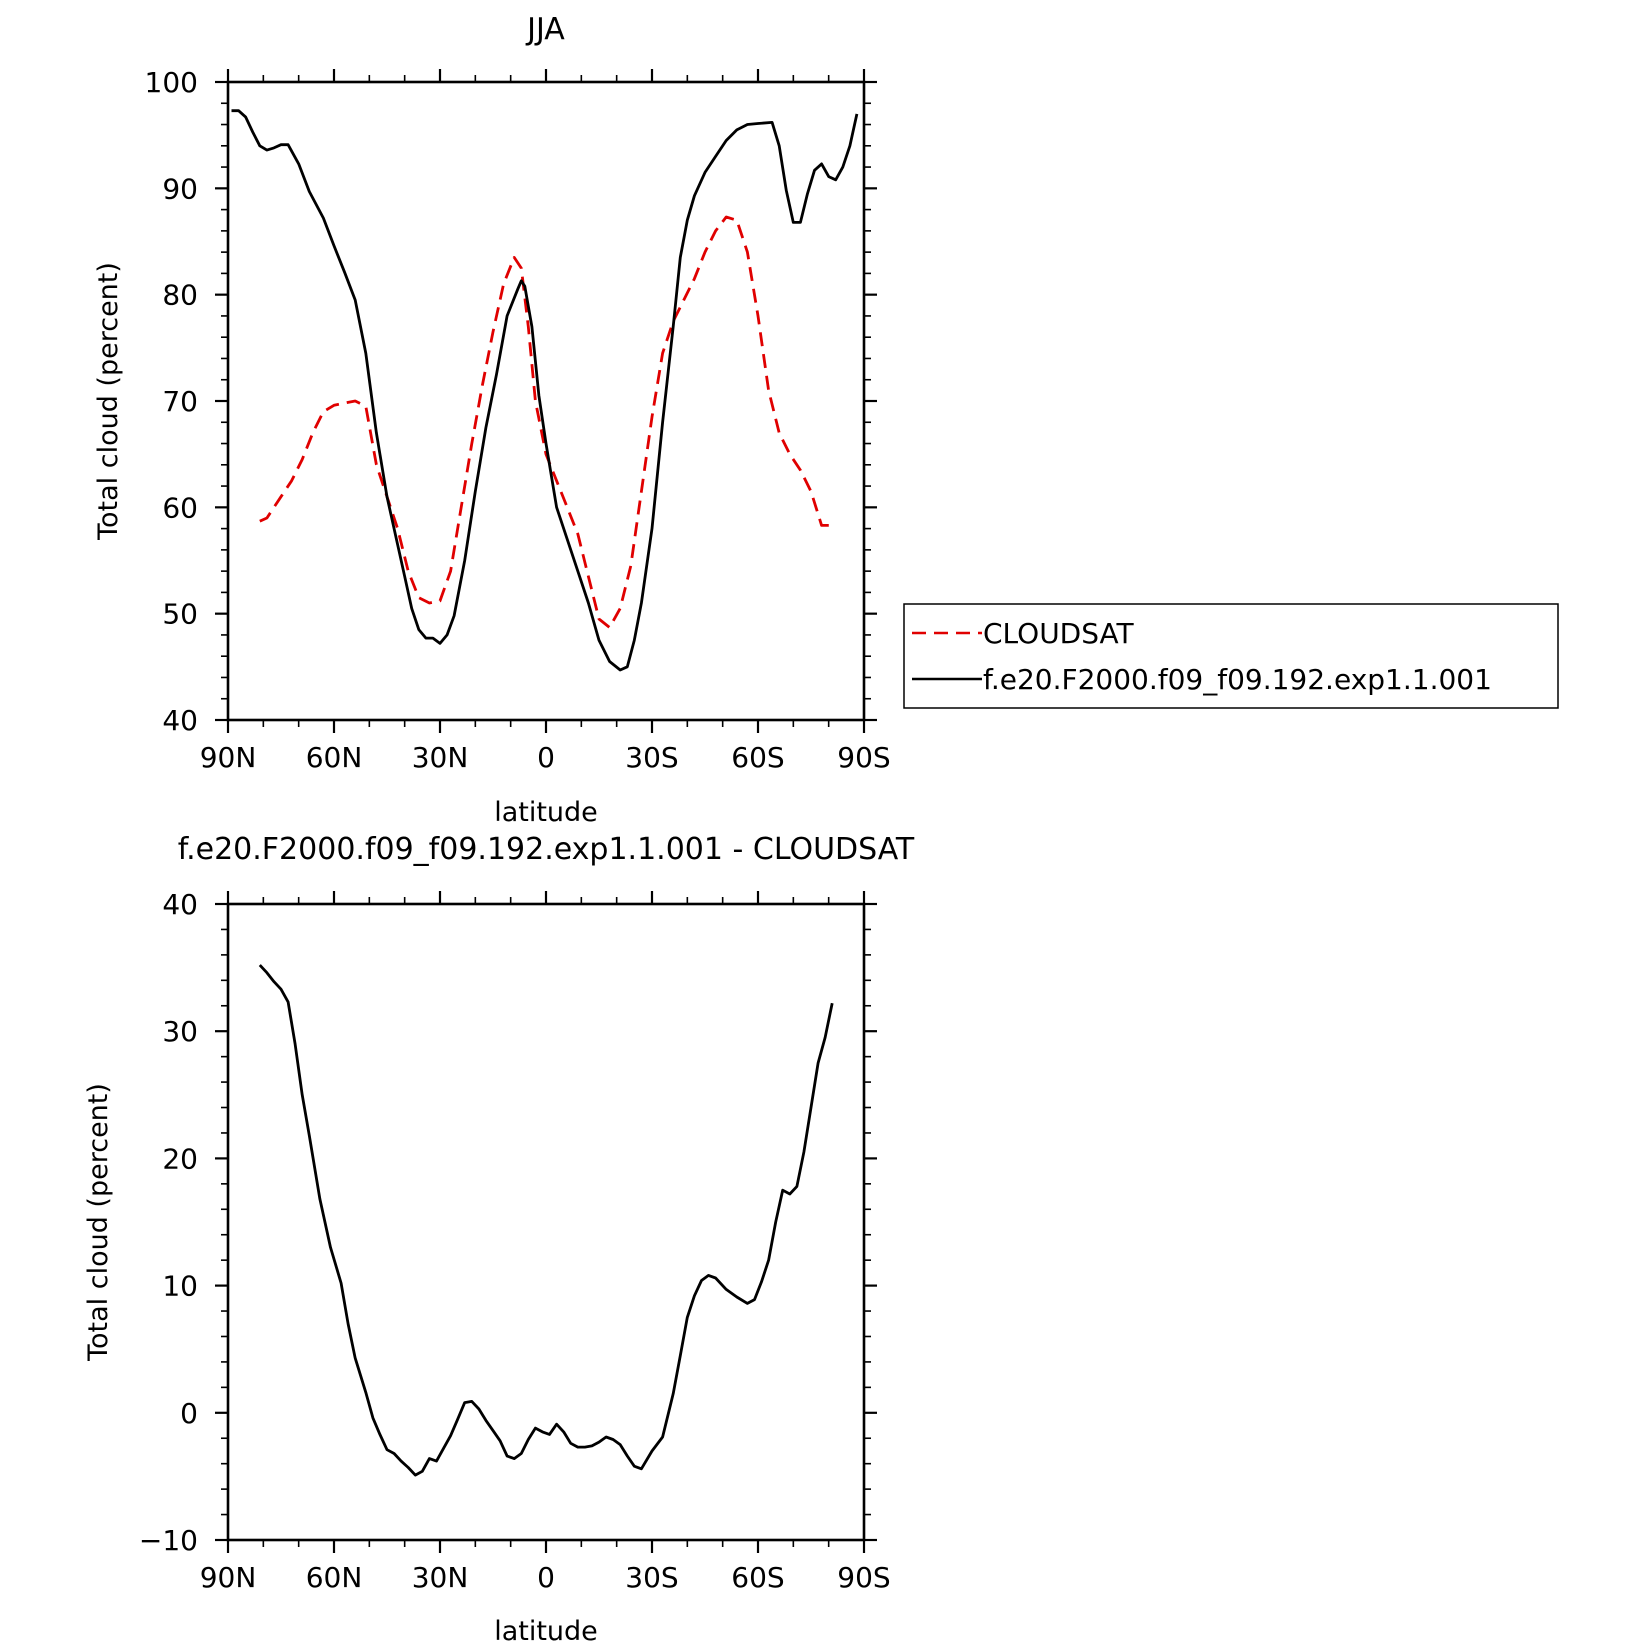 The width and height of the screenshot is (1644, 1647). What do you see at coordinates (651, 1577) in the screenshot?
I see `bottom-x-tick-label: 30S` at bounding box center [651, 1577].